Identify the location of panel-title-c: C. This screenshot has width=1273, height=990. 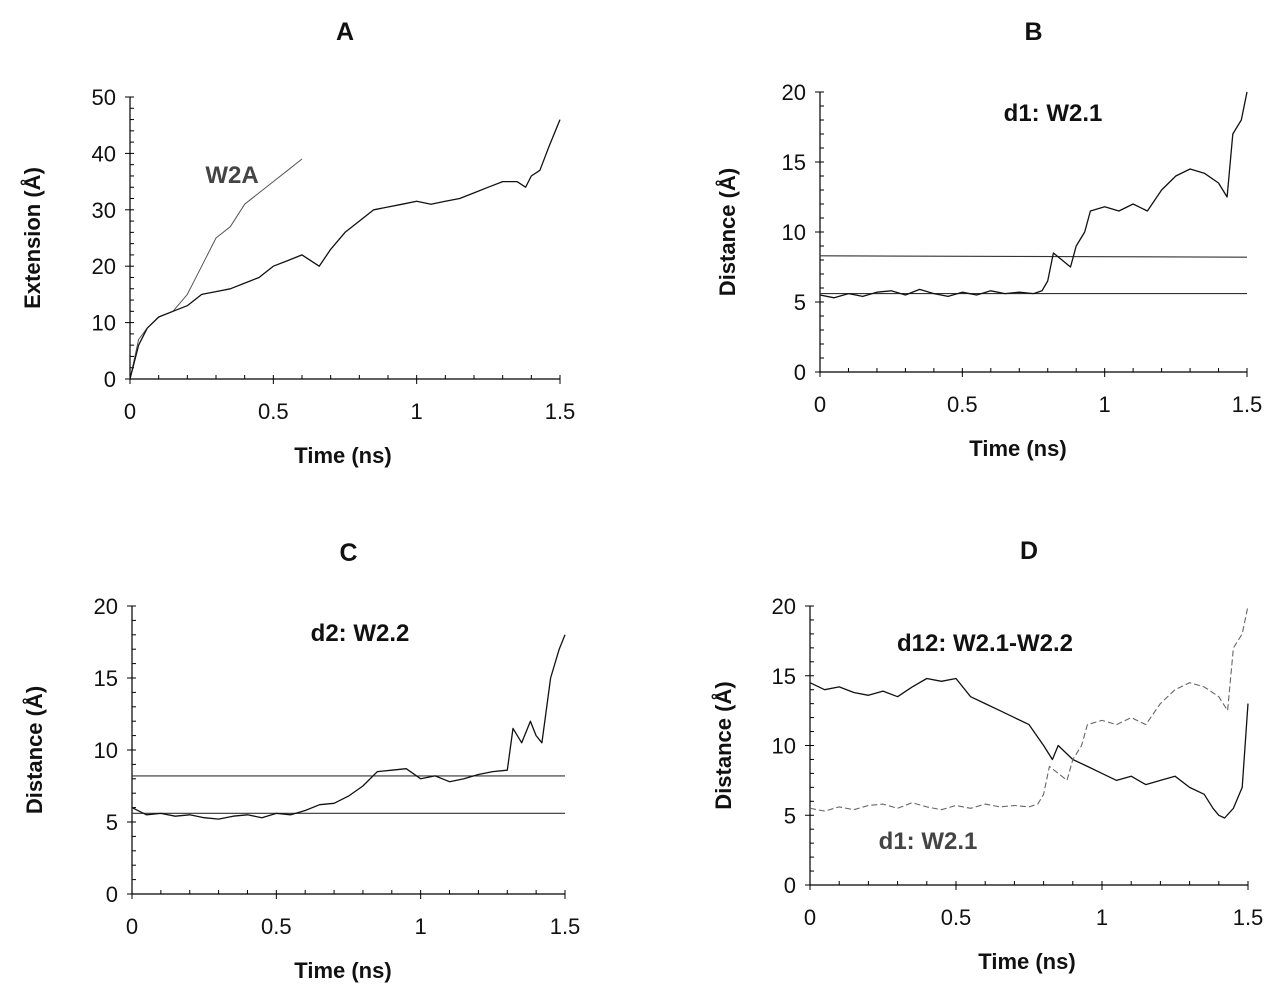
(348, 553).